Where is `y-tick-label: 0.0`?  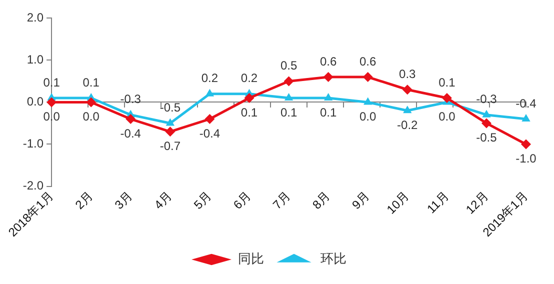 y-tick-label: 0.0 is located at coordinates (35, 101).